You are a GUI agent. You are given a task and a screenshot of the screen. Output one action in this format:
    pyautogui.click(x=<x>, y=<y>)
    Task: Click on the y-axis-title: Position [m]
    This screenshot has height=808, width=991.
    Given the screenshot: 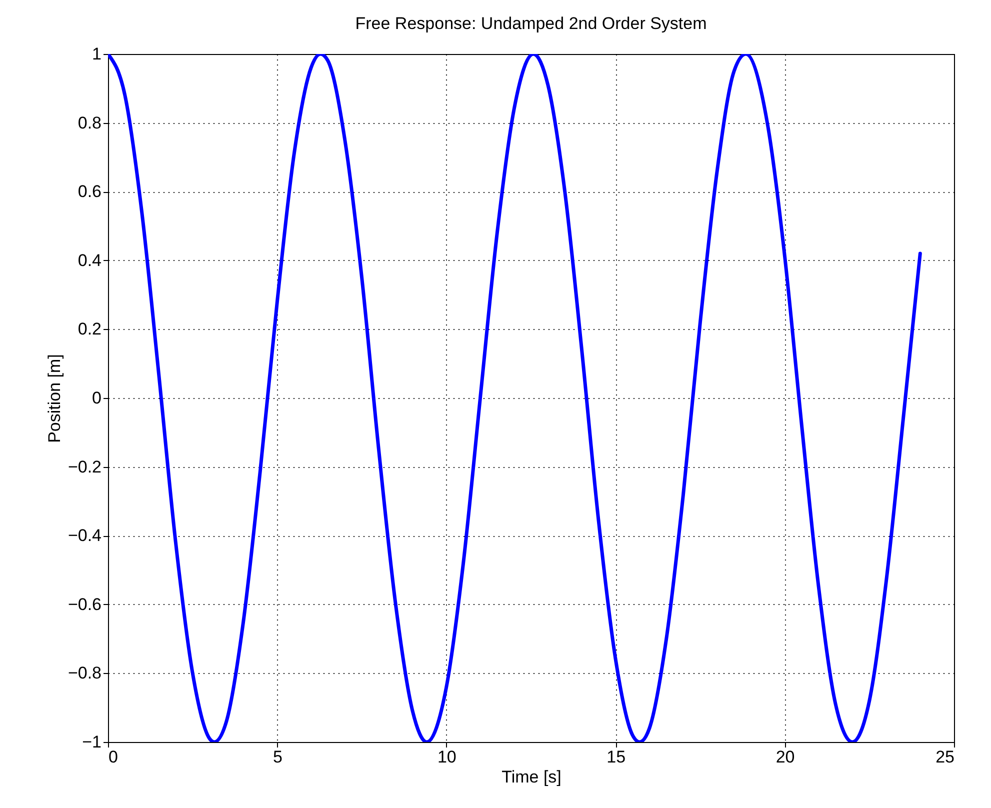 What is the action you would take?
    pyautogui.click(x=54, y=398)
    